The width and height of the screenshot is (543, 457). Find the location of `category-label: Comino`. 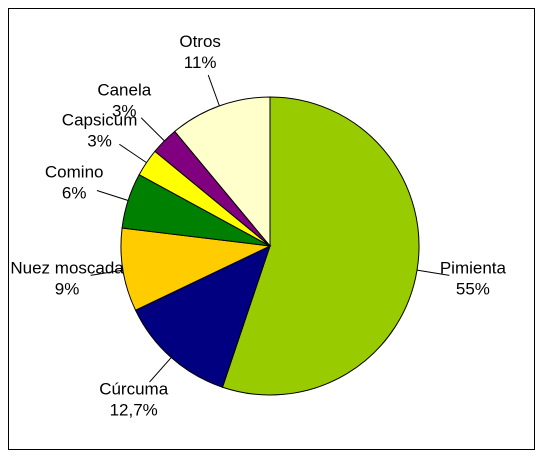

category-label: Comino is located at coordinates (74, 172).